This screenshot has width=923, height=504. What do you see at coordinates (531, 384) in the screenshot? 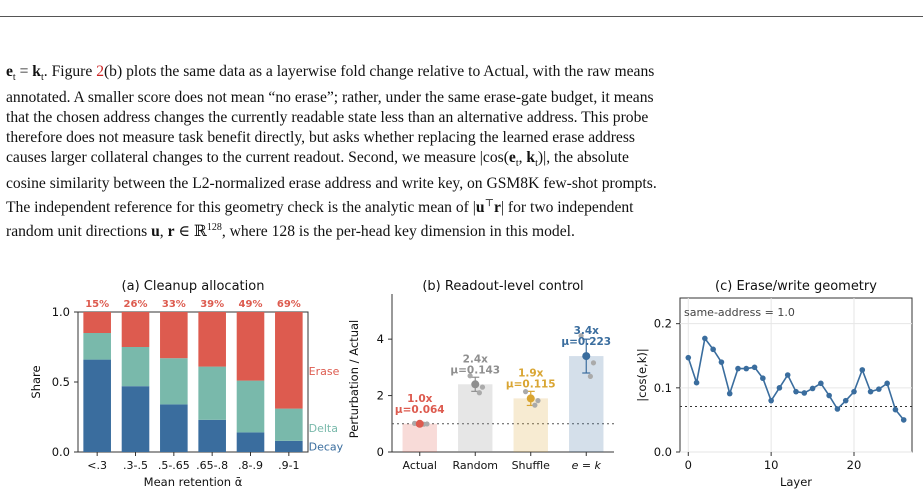
I see `mean-label: μ=0.115` at bounding box center [531, 384].